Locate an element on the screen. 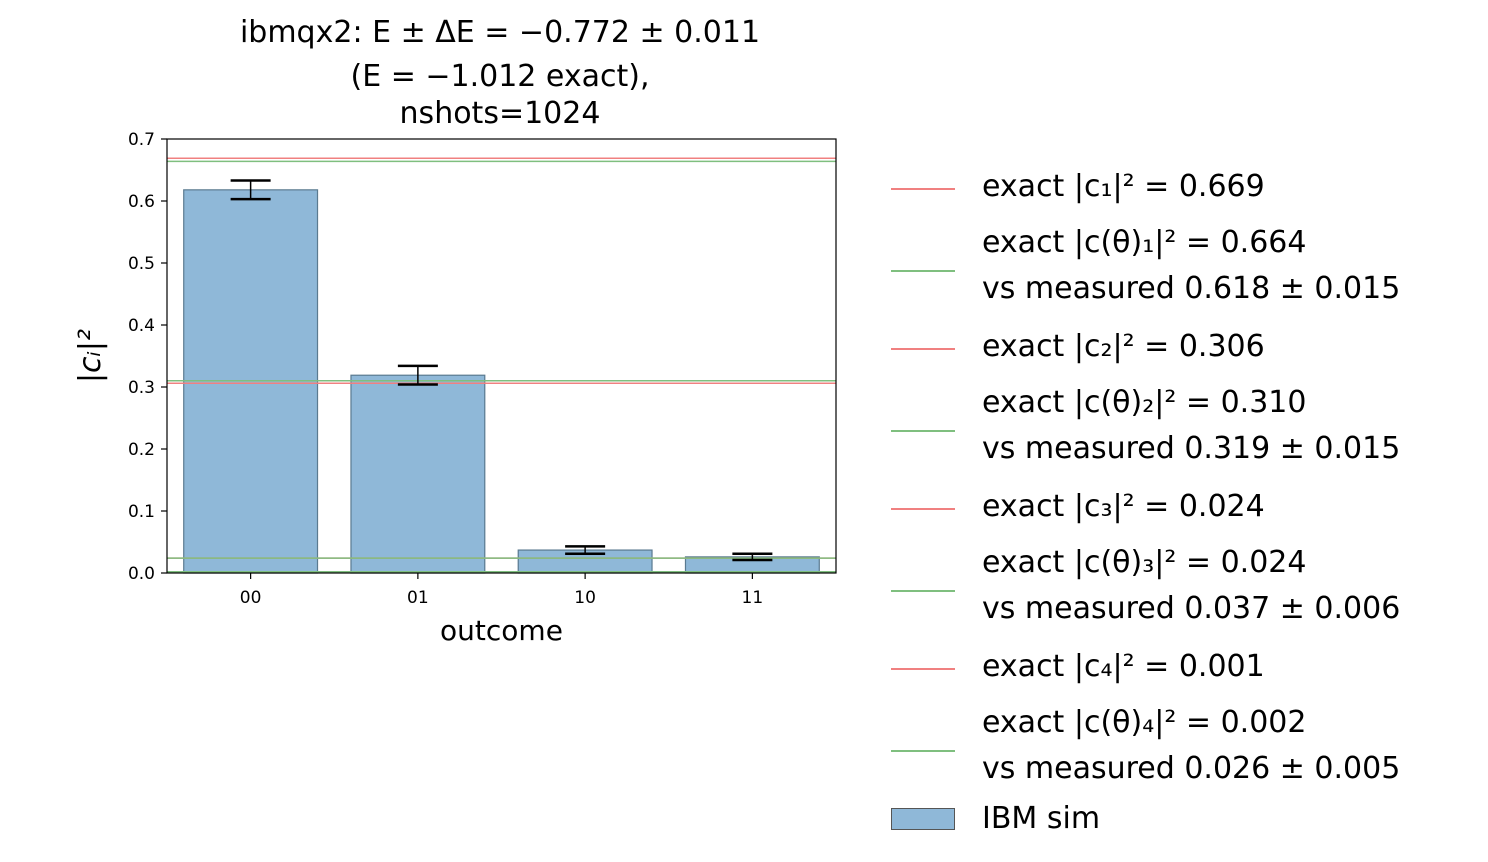 This screenshot has width=1488, height=862. y-tick-label: 0.2 is located at coordinates (141, 450).